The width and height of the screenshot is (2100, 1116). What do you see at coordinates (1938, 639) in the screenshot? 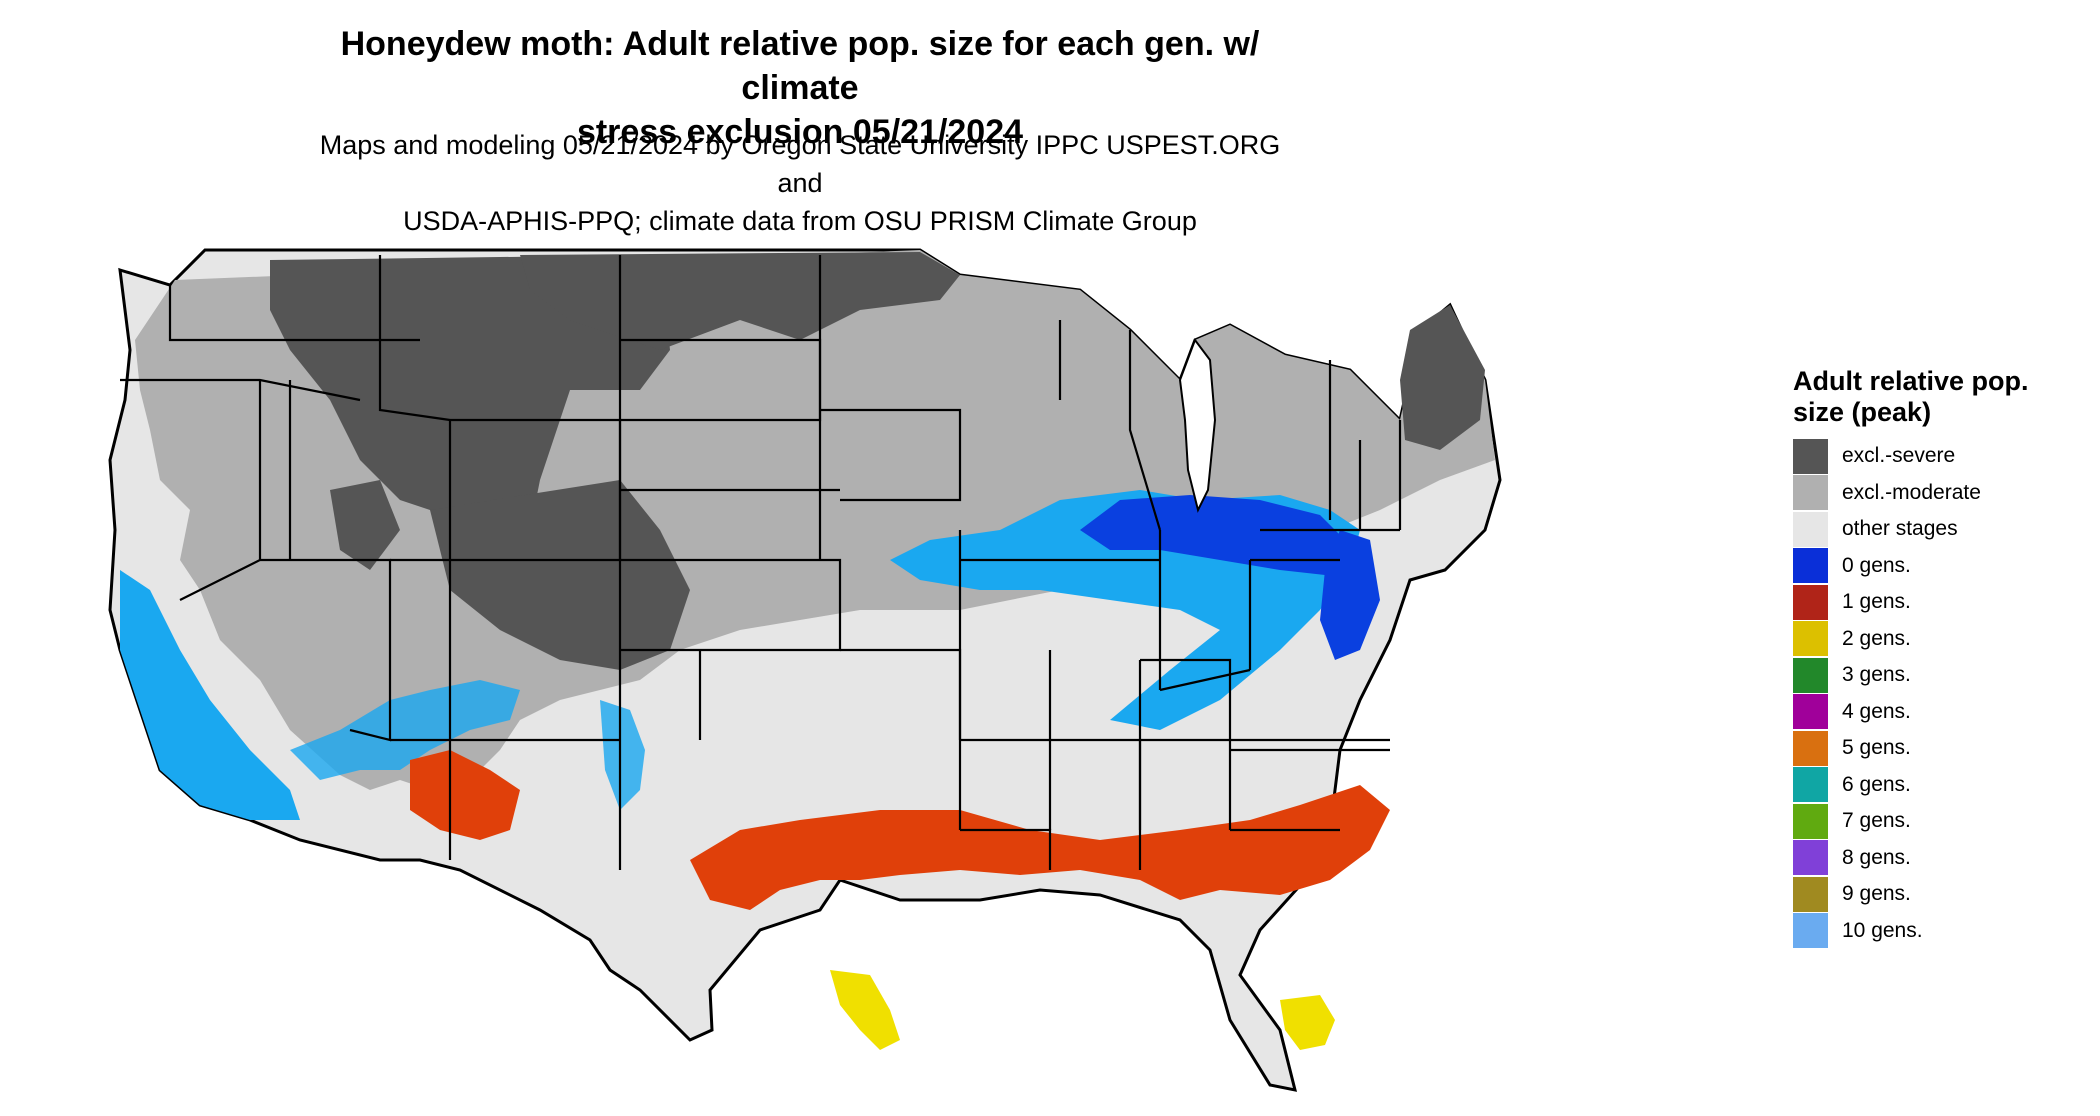
I see `legend-item-2-gens: 2 gens.` at bounding box center [1938, 639].